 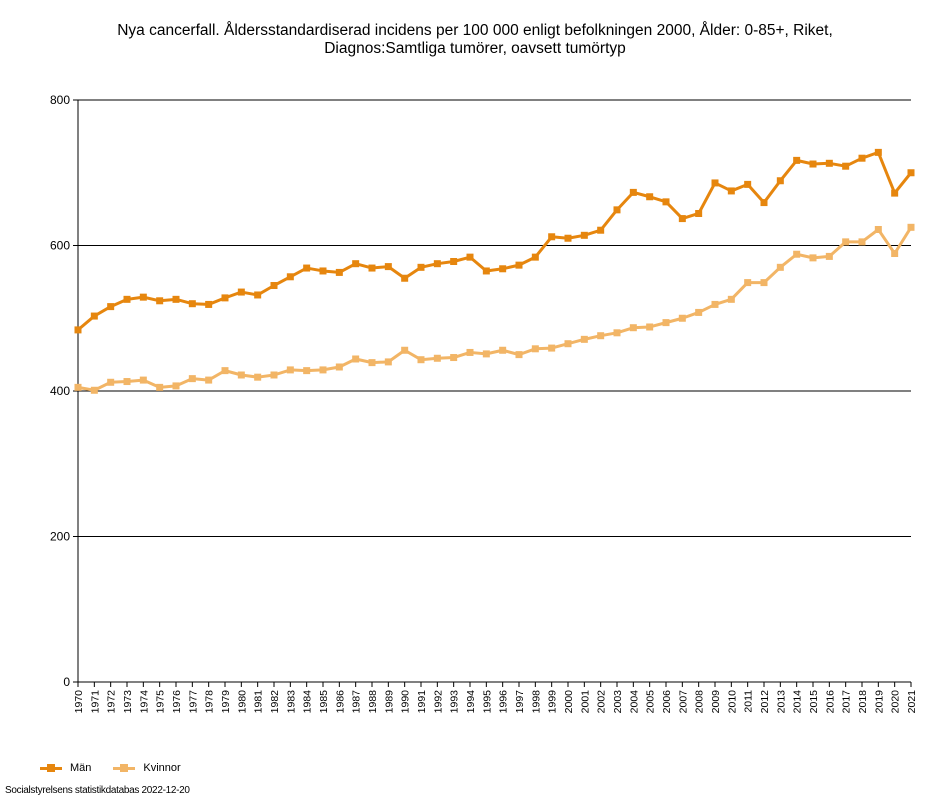 I want to click on x-tick-label-1989: 1989, so click(x=389, y=702).